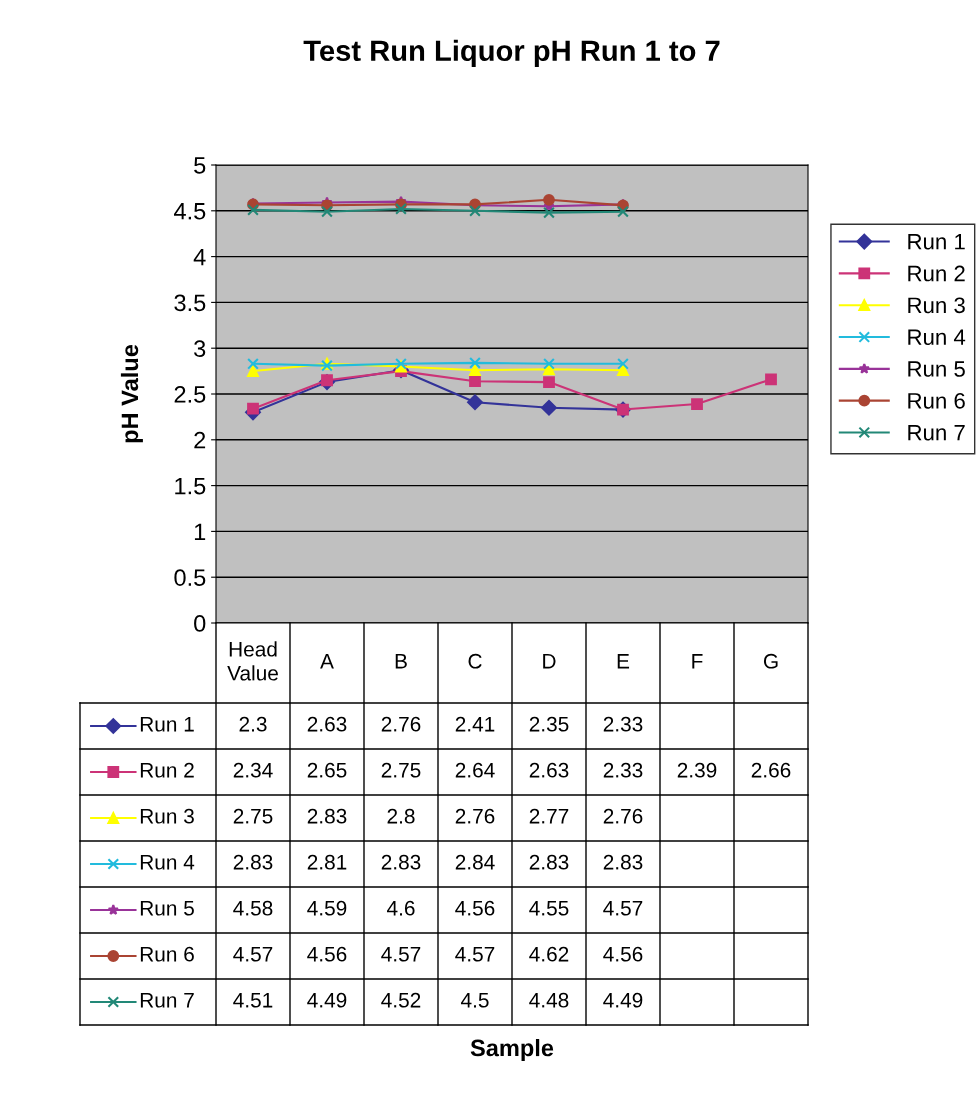 The image size is (977, 1107). Describe the element at coordinates (936, 369) in the screenshot. I see `legend-label: Run 5` at that location.